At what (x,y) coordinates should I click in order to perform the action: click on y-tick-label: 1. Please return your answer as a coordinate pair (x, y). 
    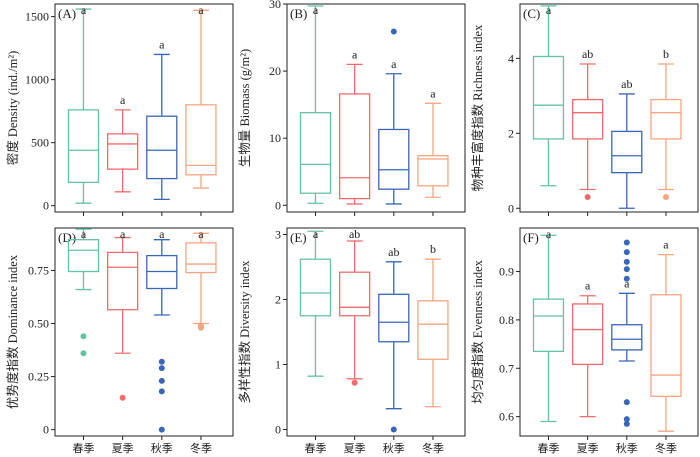
    Looking at the image, I should click on (278, 365).